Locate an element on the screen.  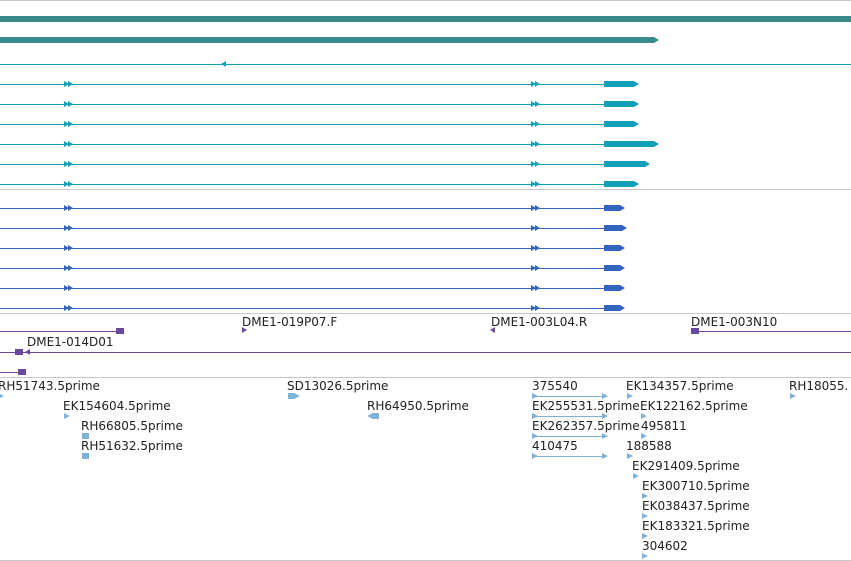
est-label: RH51632.5prime is located at coordinates (132, 446).